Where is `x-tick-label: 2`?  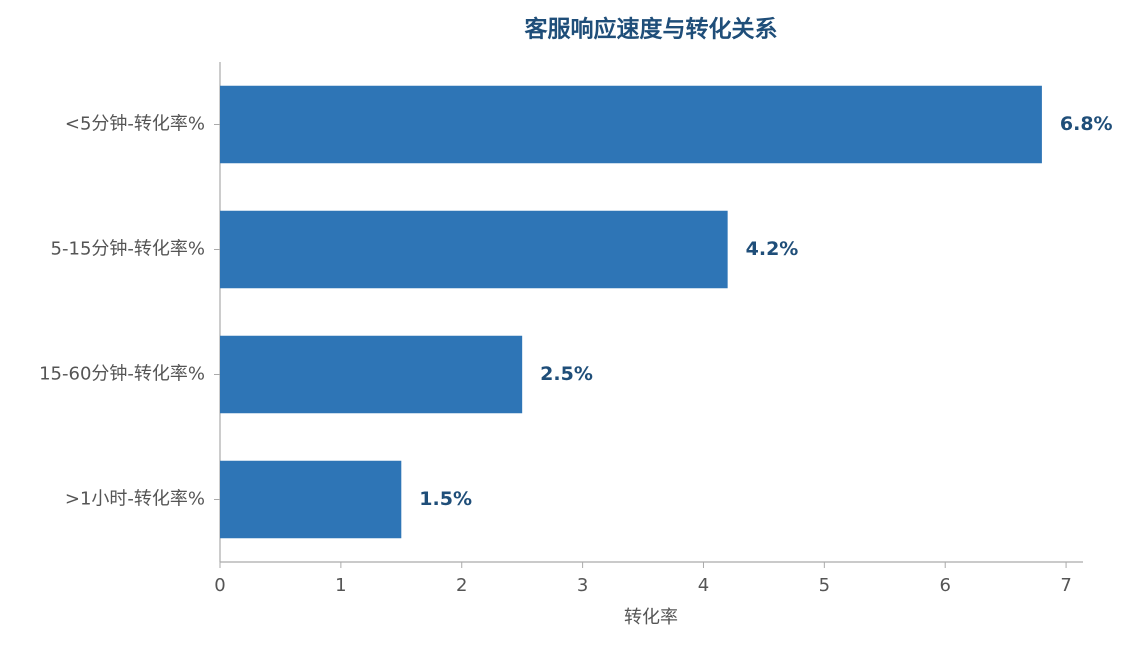
x-tick-label: 2 is located at coordinates (461, 585).